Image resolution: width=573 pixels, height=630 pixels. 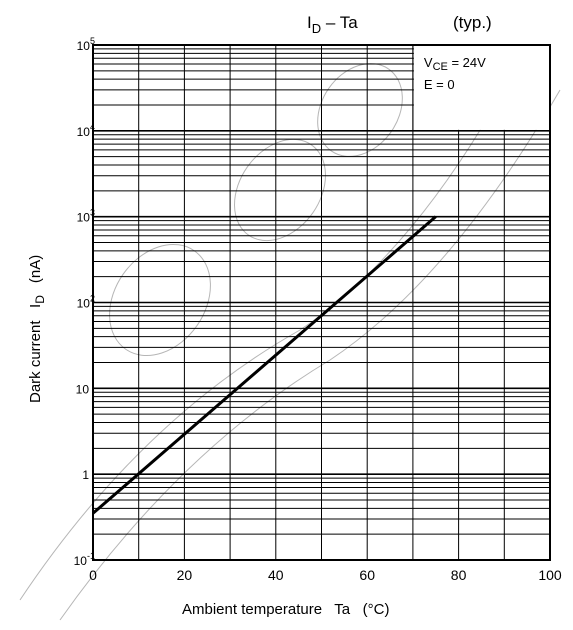 What do you see at coordinates (83, 389) in the screenshot?
I see `y-tick-label: 10` at bounding box center [83, 389].